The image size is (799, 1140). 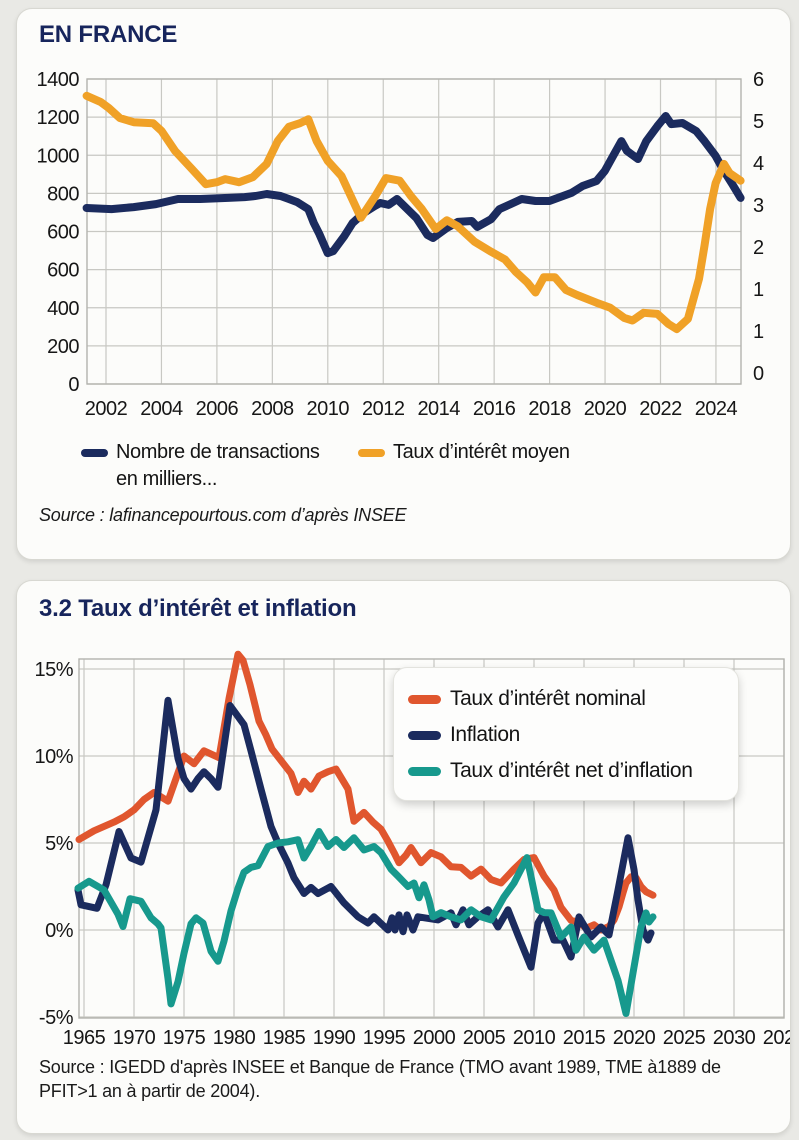 What do you see at coordinates (484, 1038) in the screenshot?
I see `svg-text: 2005` at bounding box center [484, 1038].